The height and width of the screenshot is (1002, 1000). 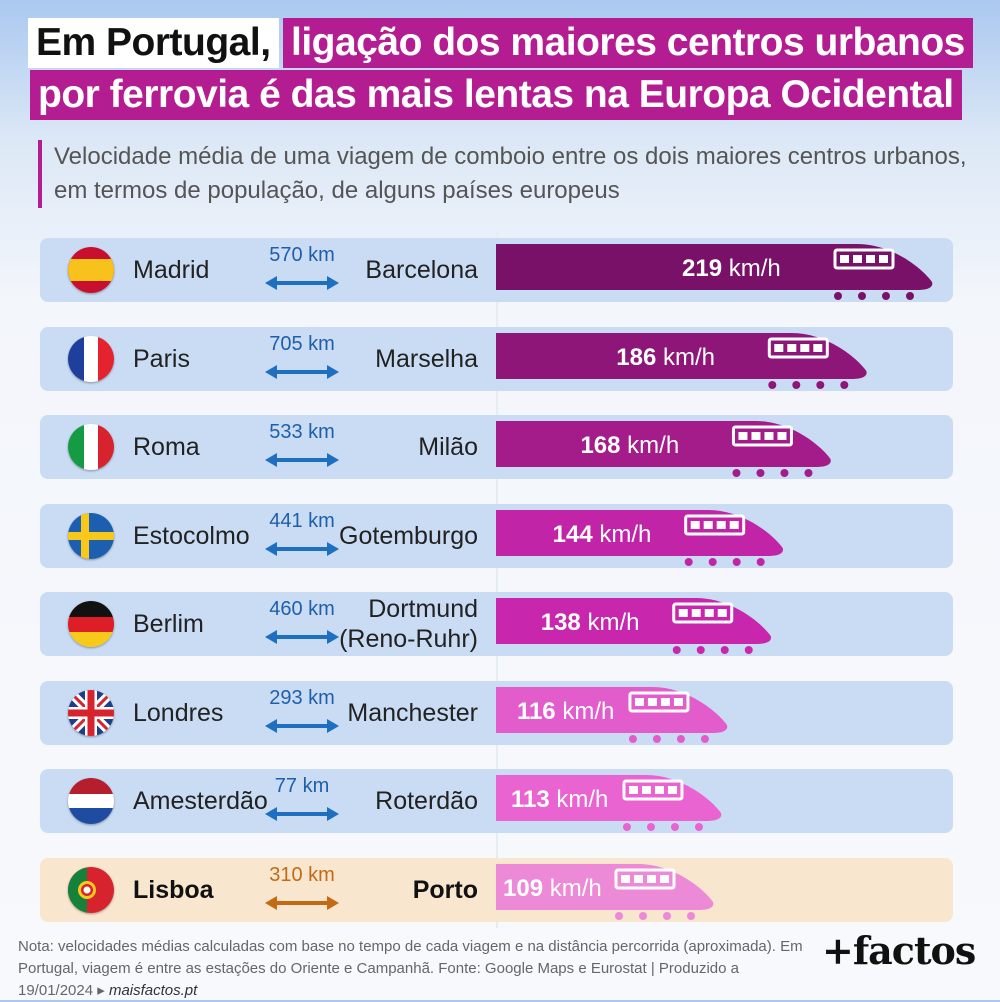 I want to click on source-site: maisfactos.pt, so click(x=153, y=990).